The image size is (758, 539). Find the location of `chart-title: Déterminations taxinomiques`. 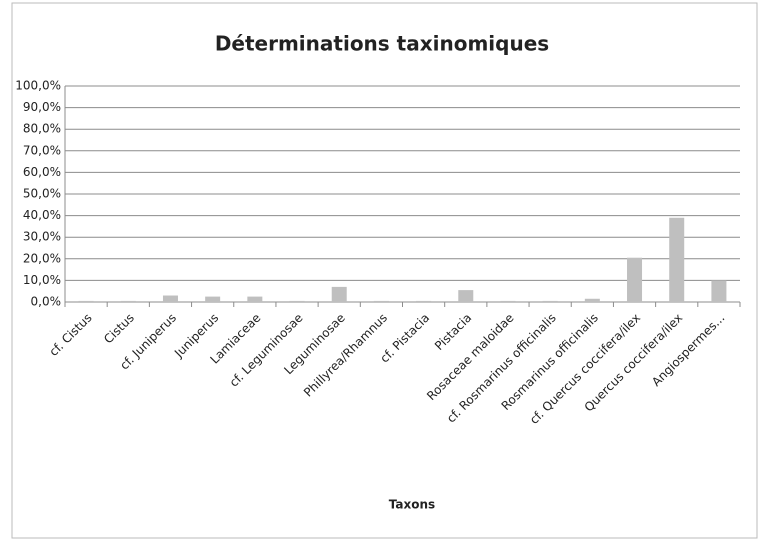

chart-title: Déterminations taxinomiques is located at coordinates (382, 44).